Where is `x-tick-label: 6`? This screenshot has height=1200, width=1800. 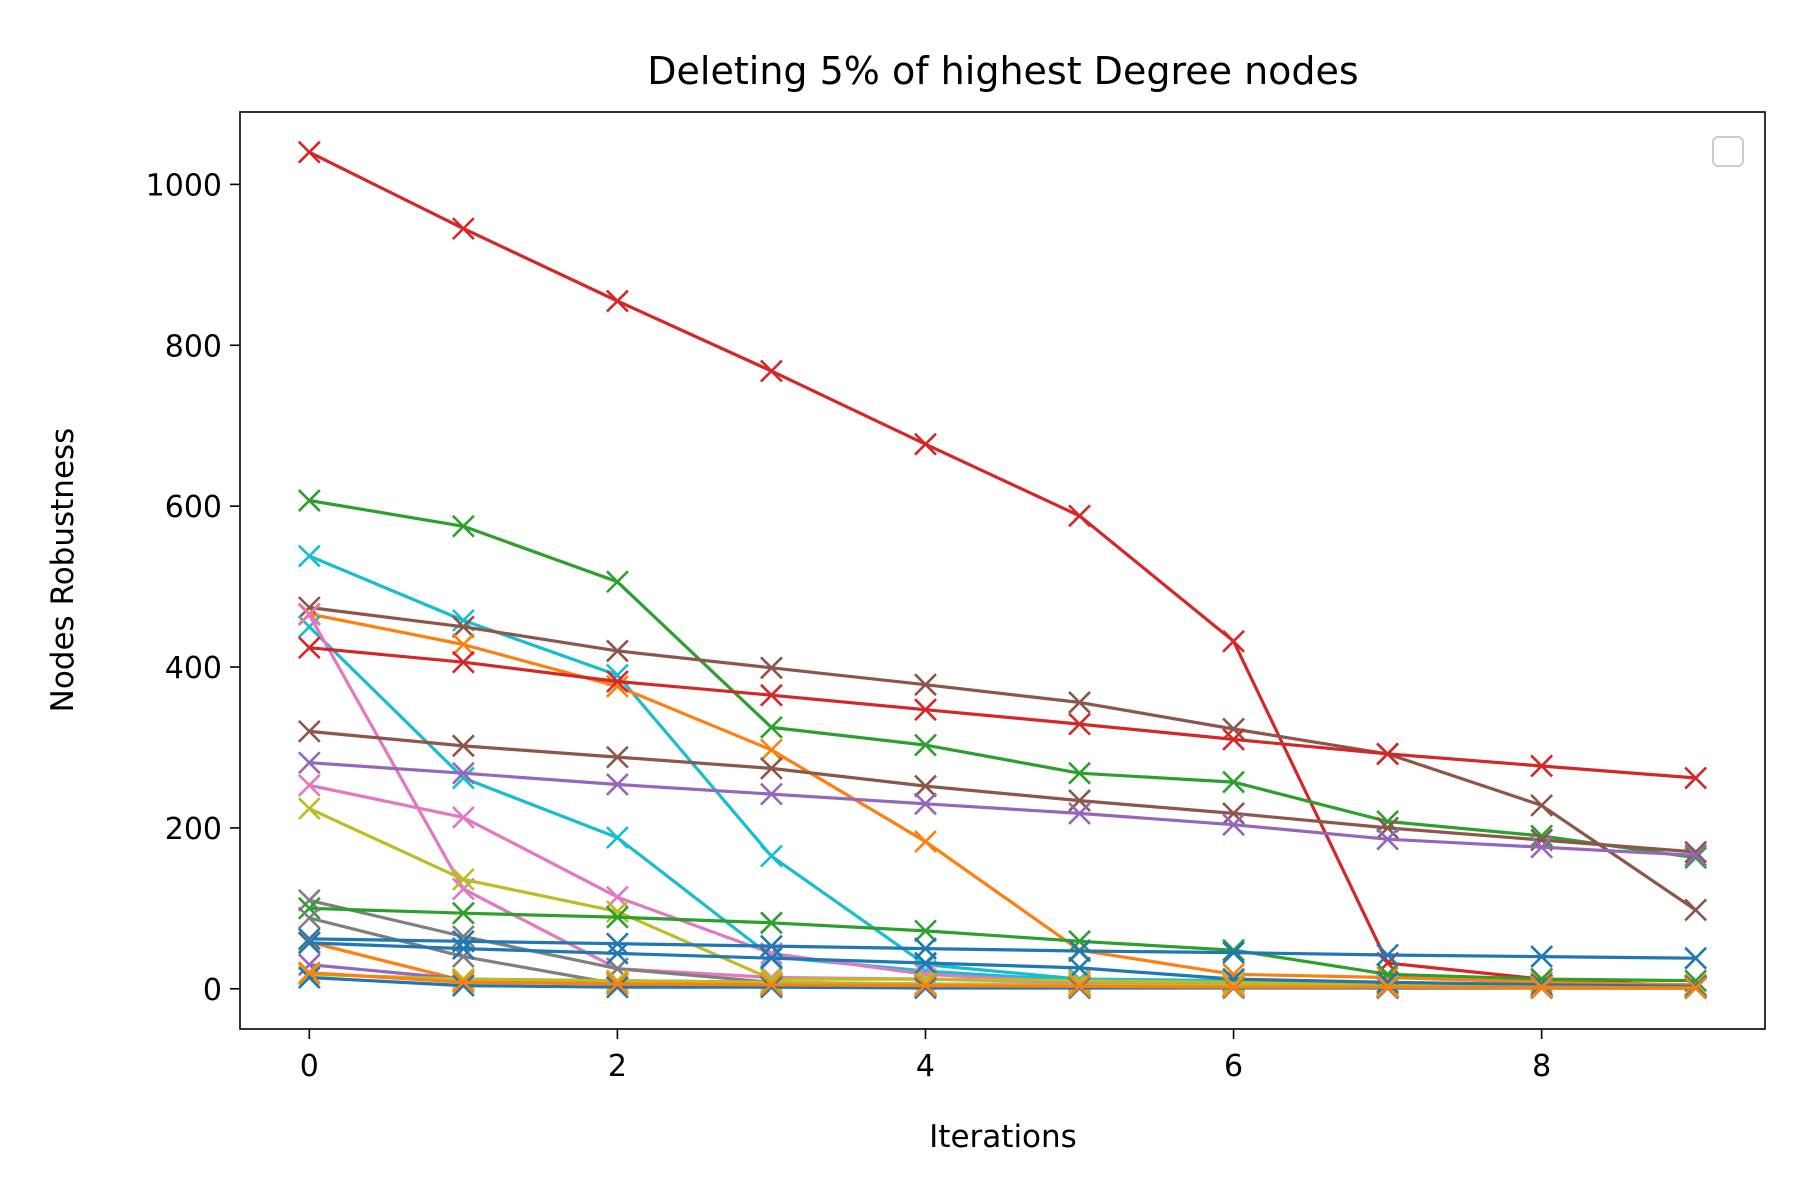 x-tick-label: 6 is located at coordinates (1233, 1066).